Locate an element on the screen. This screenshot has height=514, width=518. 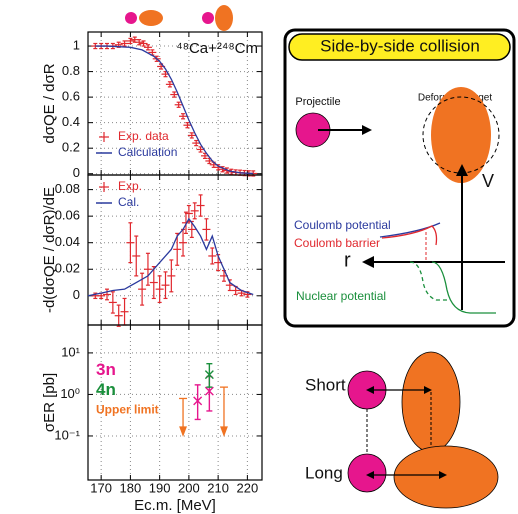
y-tick-label: 1 is located at coordinates (76, 44).